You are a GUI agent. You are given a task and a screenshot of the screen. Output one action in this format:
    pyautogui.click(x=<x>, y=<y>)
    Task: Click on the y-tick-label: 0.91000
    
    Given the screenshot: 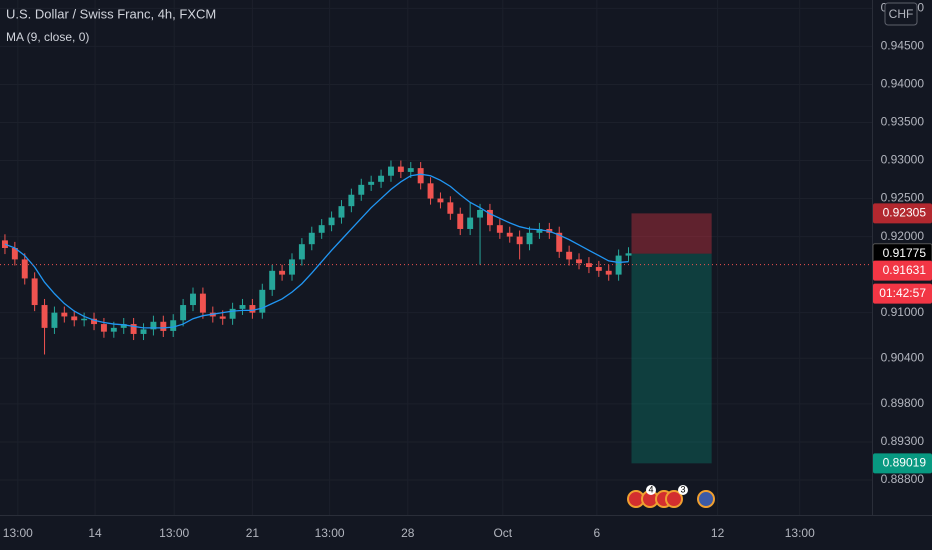 What is the action you would take?
    pyautogui.click(x=903, y=312)
    